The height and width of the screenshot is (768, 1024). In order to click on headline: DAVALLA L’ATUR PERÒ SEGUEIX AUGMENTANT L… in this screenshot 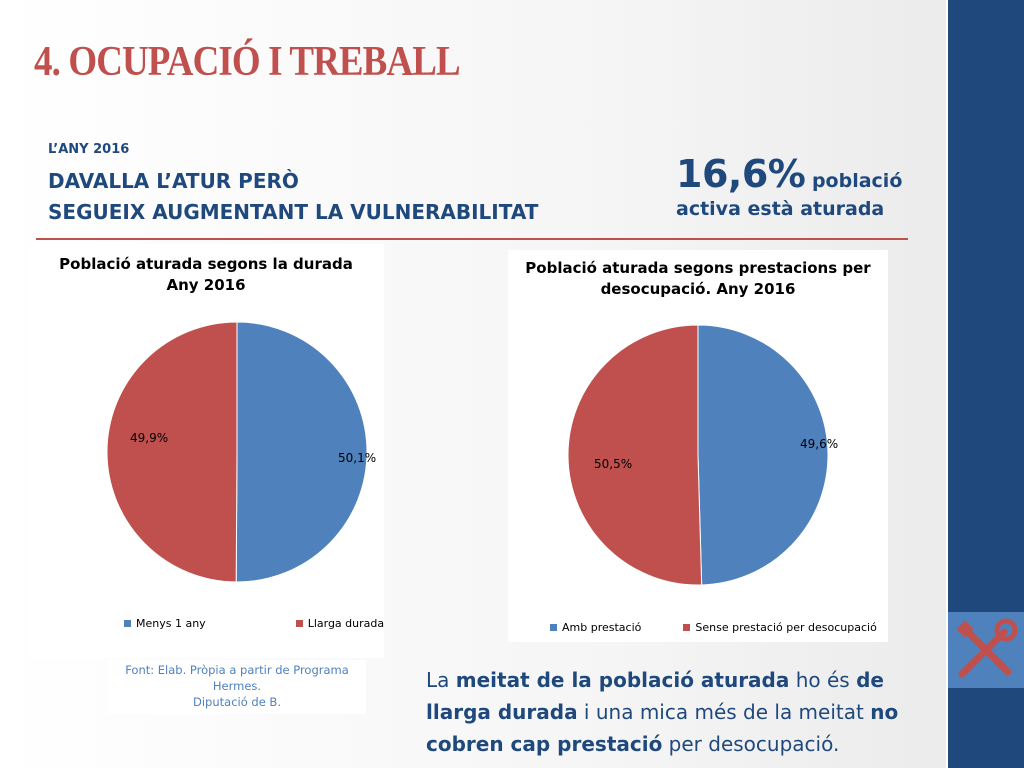, I will do `click(293, 197)`.